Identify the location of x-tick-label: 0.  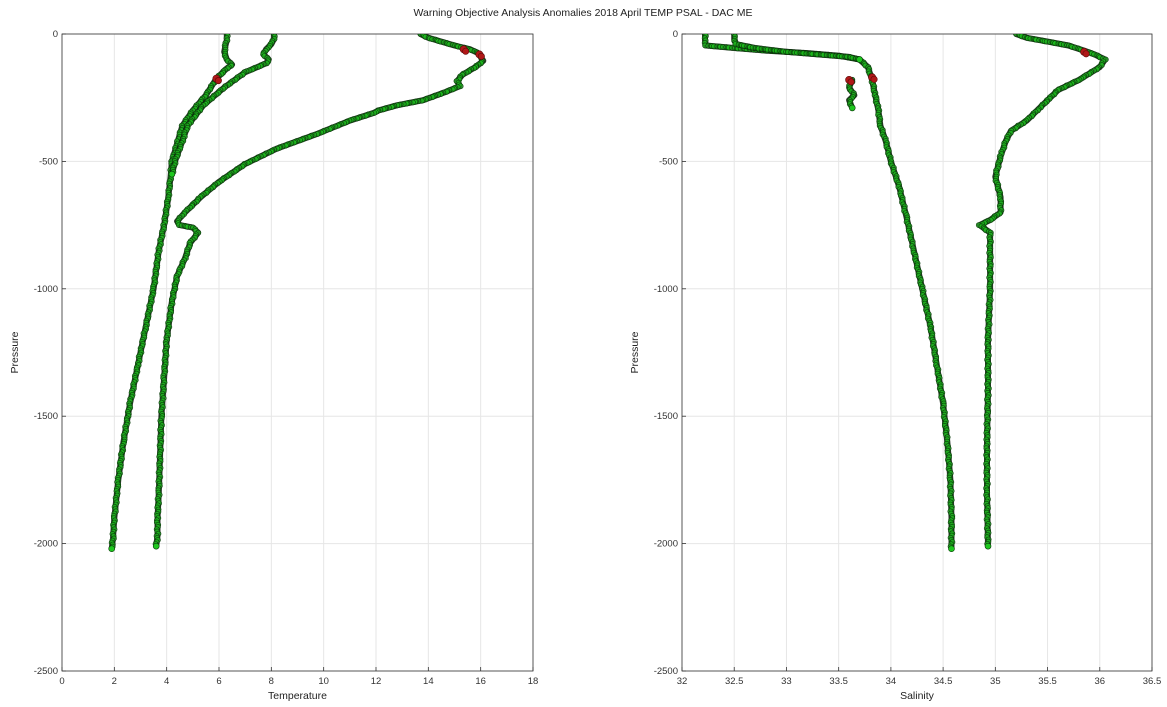
(61, 681).